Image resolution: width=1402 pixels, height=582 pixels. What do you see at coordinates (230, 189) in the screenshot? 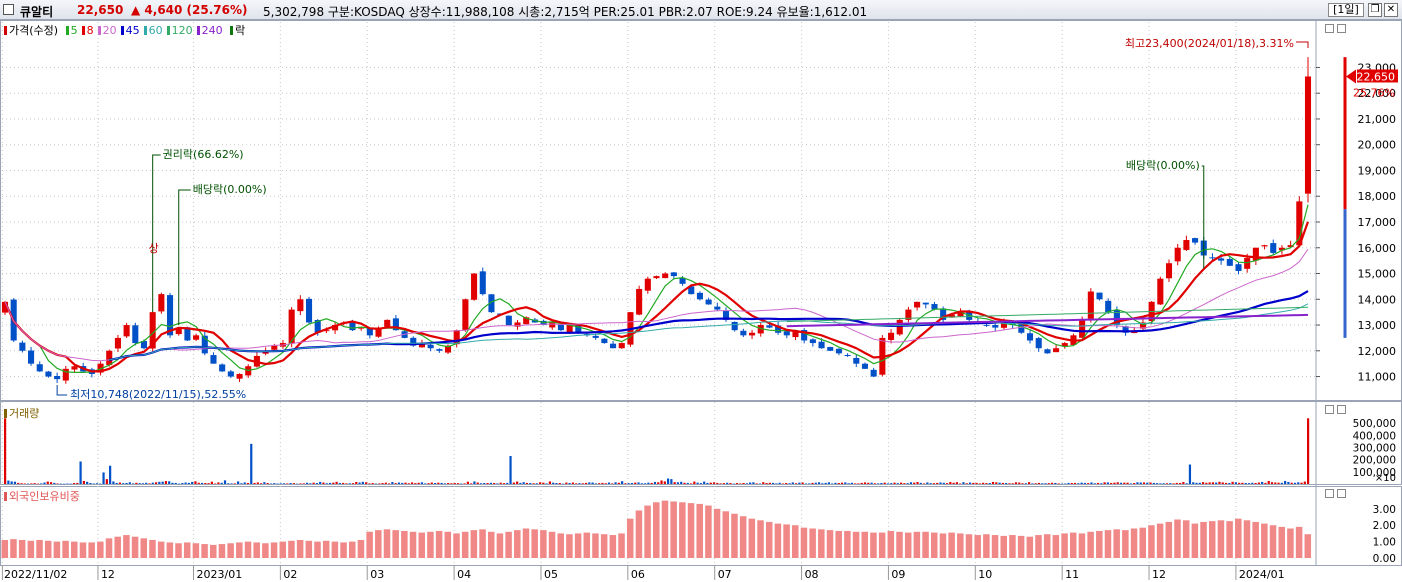
I see `dividend1-annotation: 배당락(0.00%)` at bounding box center [230, 189].